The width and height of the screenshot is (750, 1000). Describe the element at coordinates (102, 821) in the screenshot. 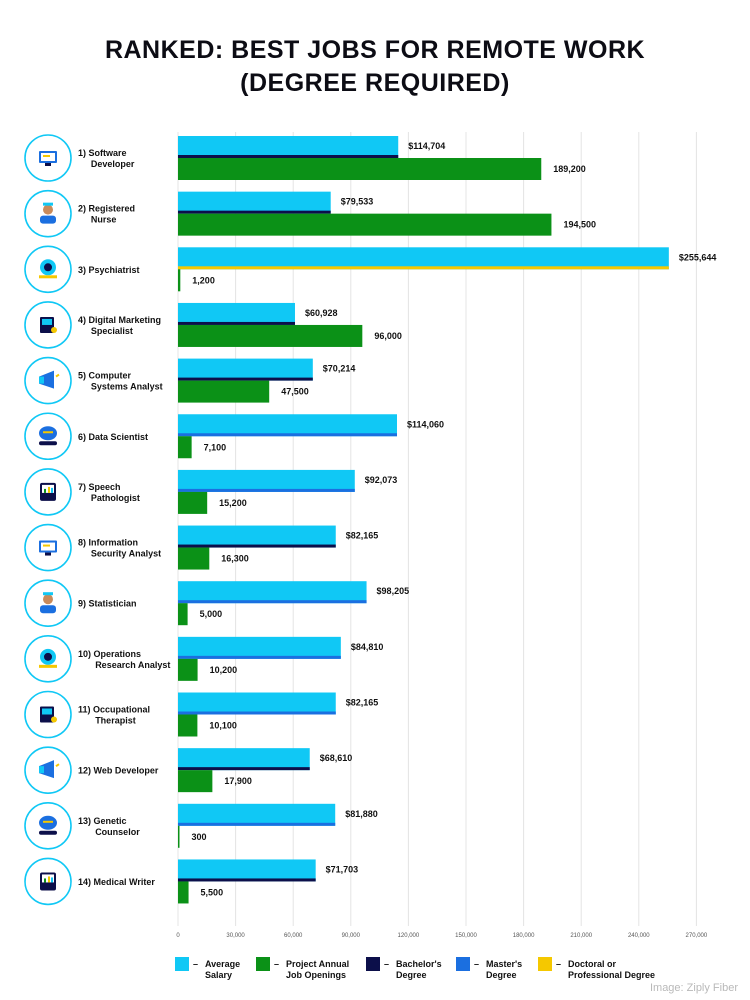

I see `category-label: 13) Genetic` at that location.